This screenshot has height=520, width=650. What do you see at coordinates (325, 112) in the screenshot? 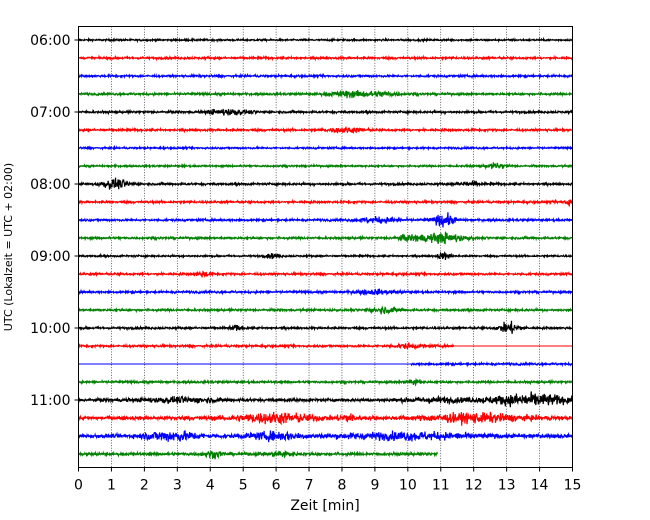
I see `trace-07:00` at bounding box center [325, 112].